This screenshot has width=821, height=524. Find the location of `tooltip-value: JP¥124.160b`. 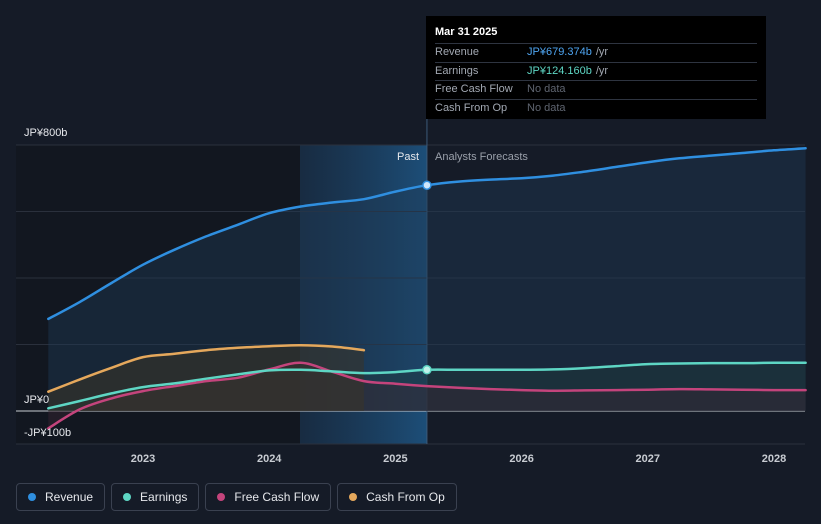

tooltip-value: JP¥124.160b is located at coordinates (559, 70).